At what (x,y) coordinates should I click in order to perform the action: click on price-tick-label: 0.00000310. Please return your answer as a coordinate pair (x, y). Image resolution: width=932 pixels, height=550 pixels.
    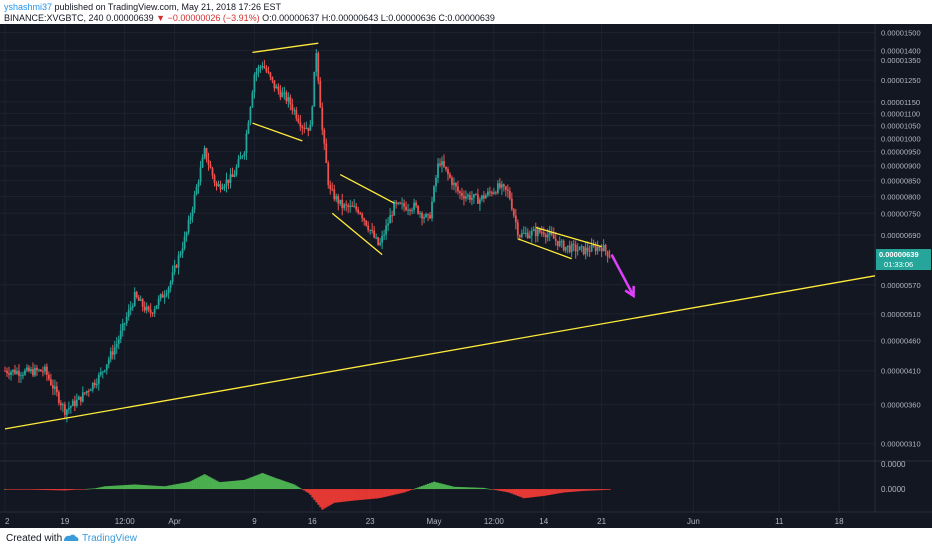
    Looking at the image, I should click on (901, 444).